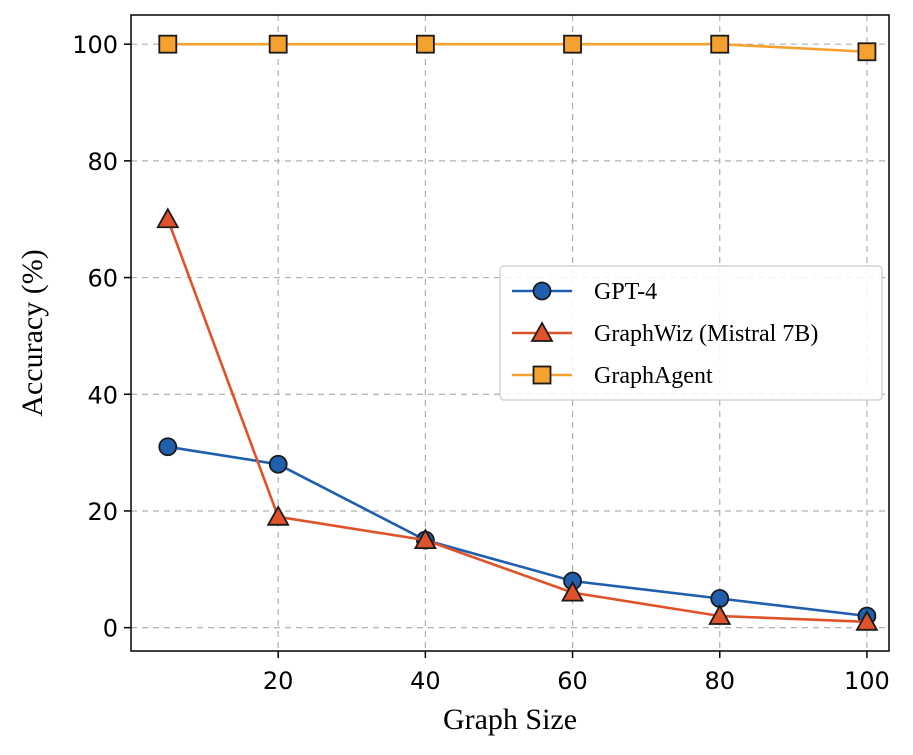 The height and width of the screenshot is (755, 913). I want to click on legend-box, so click(691, 333).